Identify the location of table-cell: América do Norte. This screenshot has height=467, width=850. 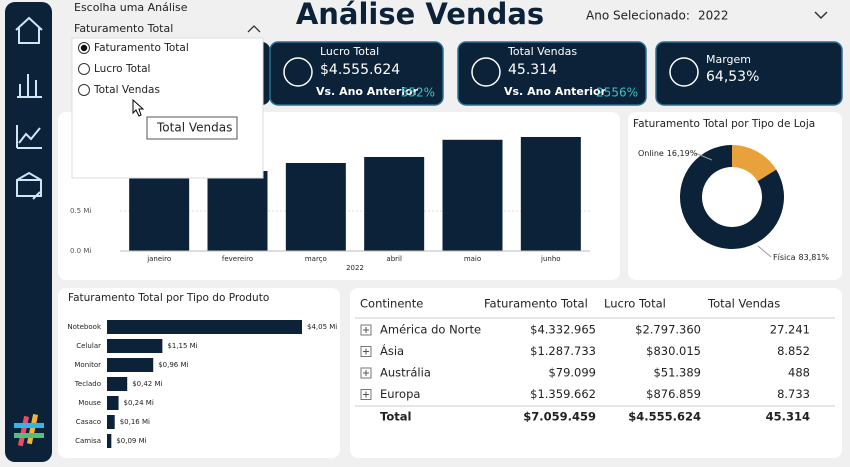
(430, 330).